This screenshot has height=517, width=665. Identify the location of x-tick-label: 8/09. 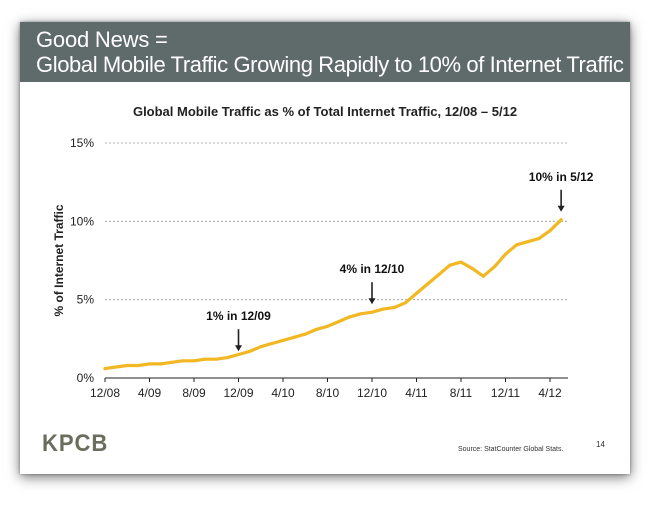
(194, 393).